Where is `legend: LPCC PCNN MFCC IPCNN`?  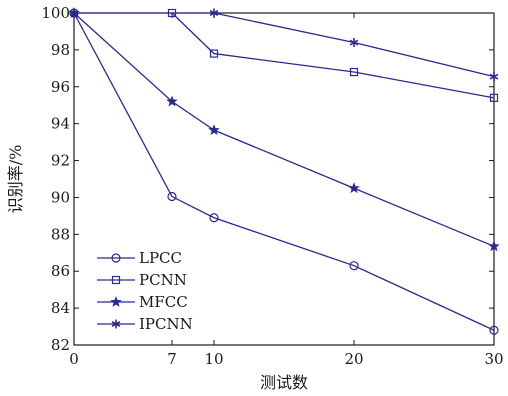
legend: LPCC PCNN MFCC IPCNN is located at coordinates (147, 290).